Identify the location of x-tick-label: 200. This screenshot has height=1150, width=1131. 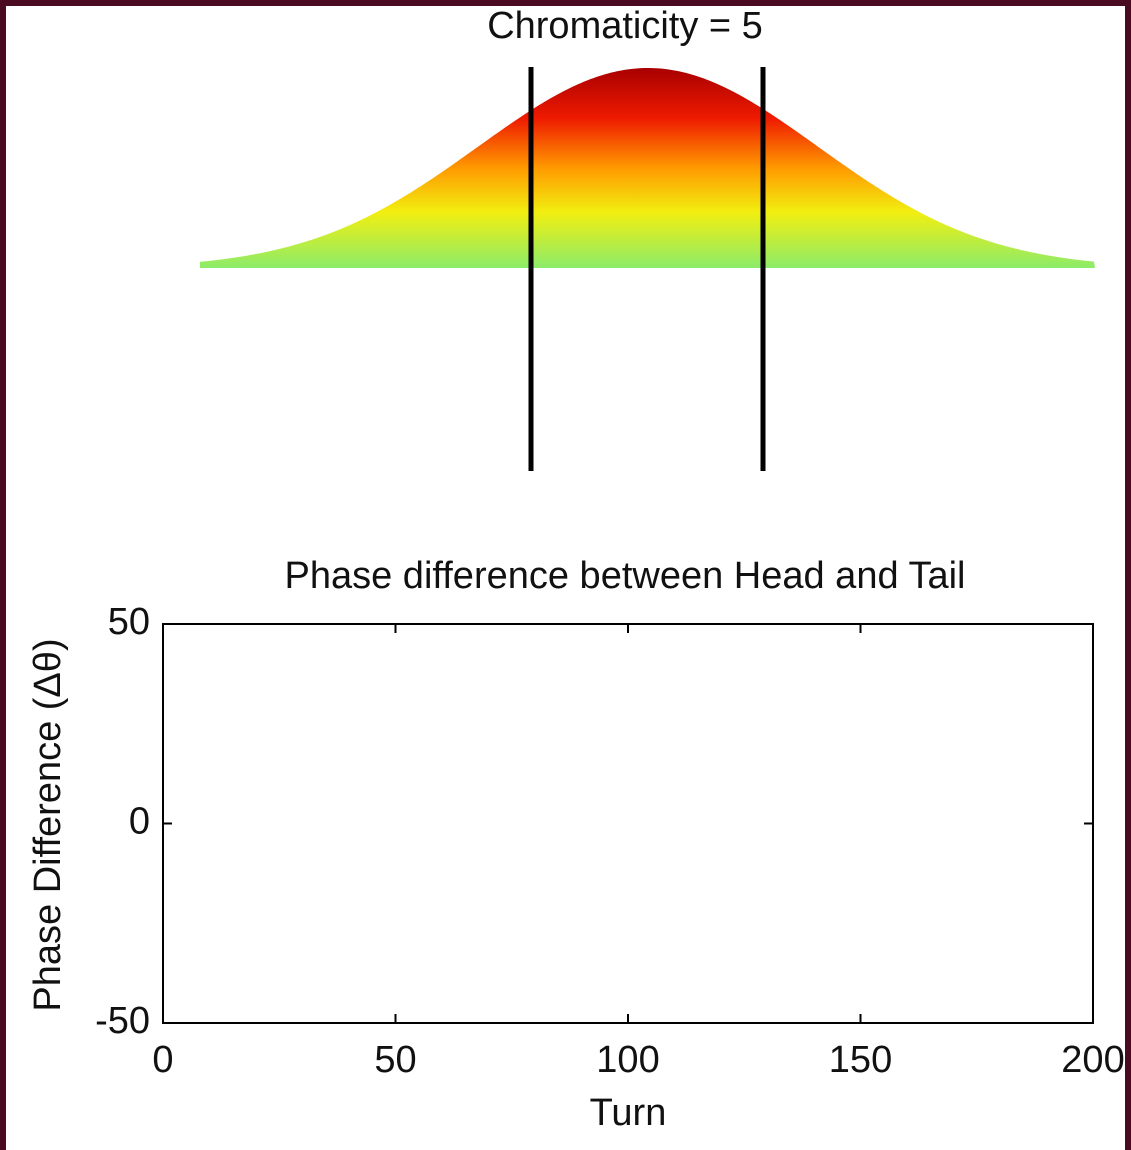
(1092, 1060).